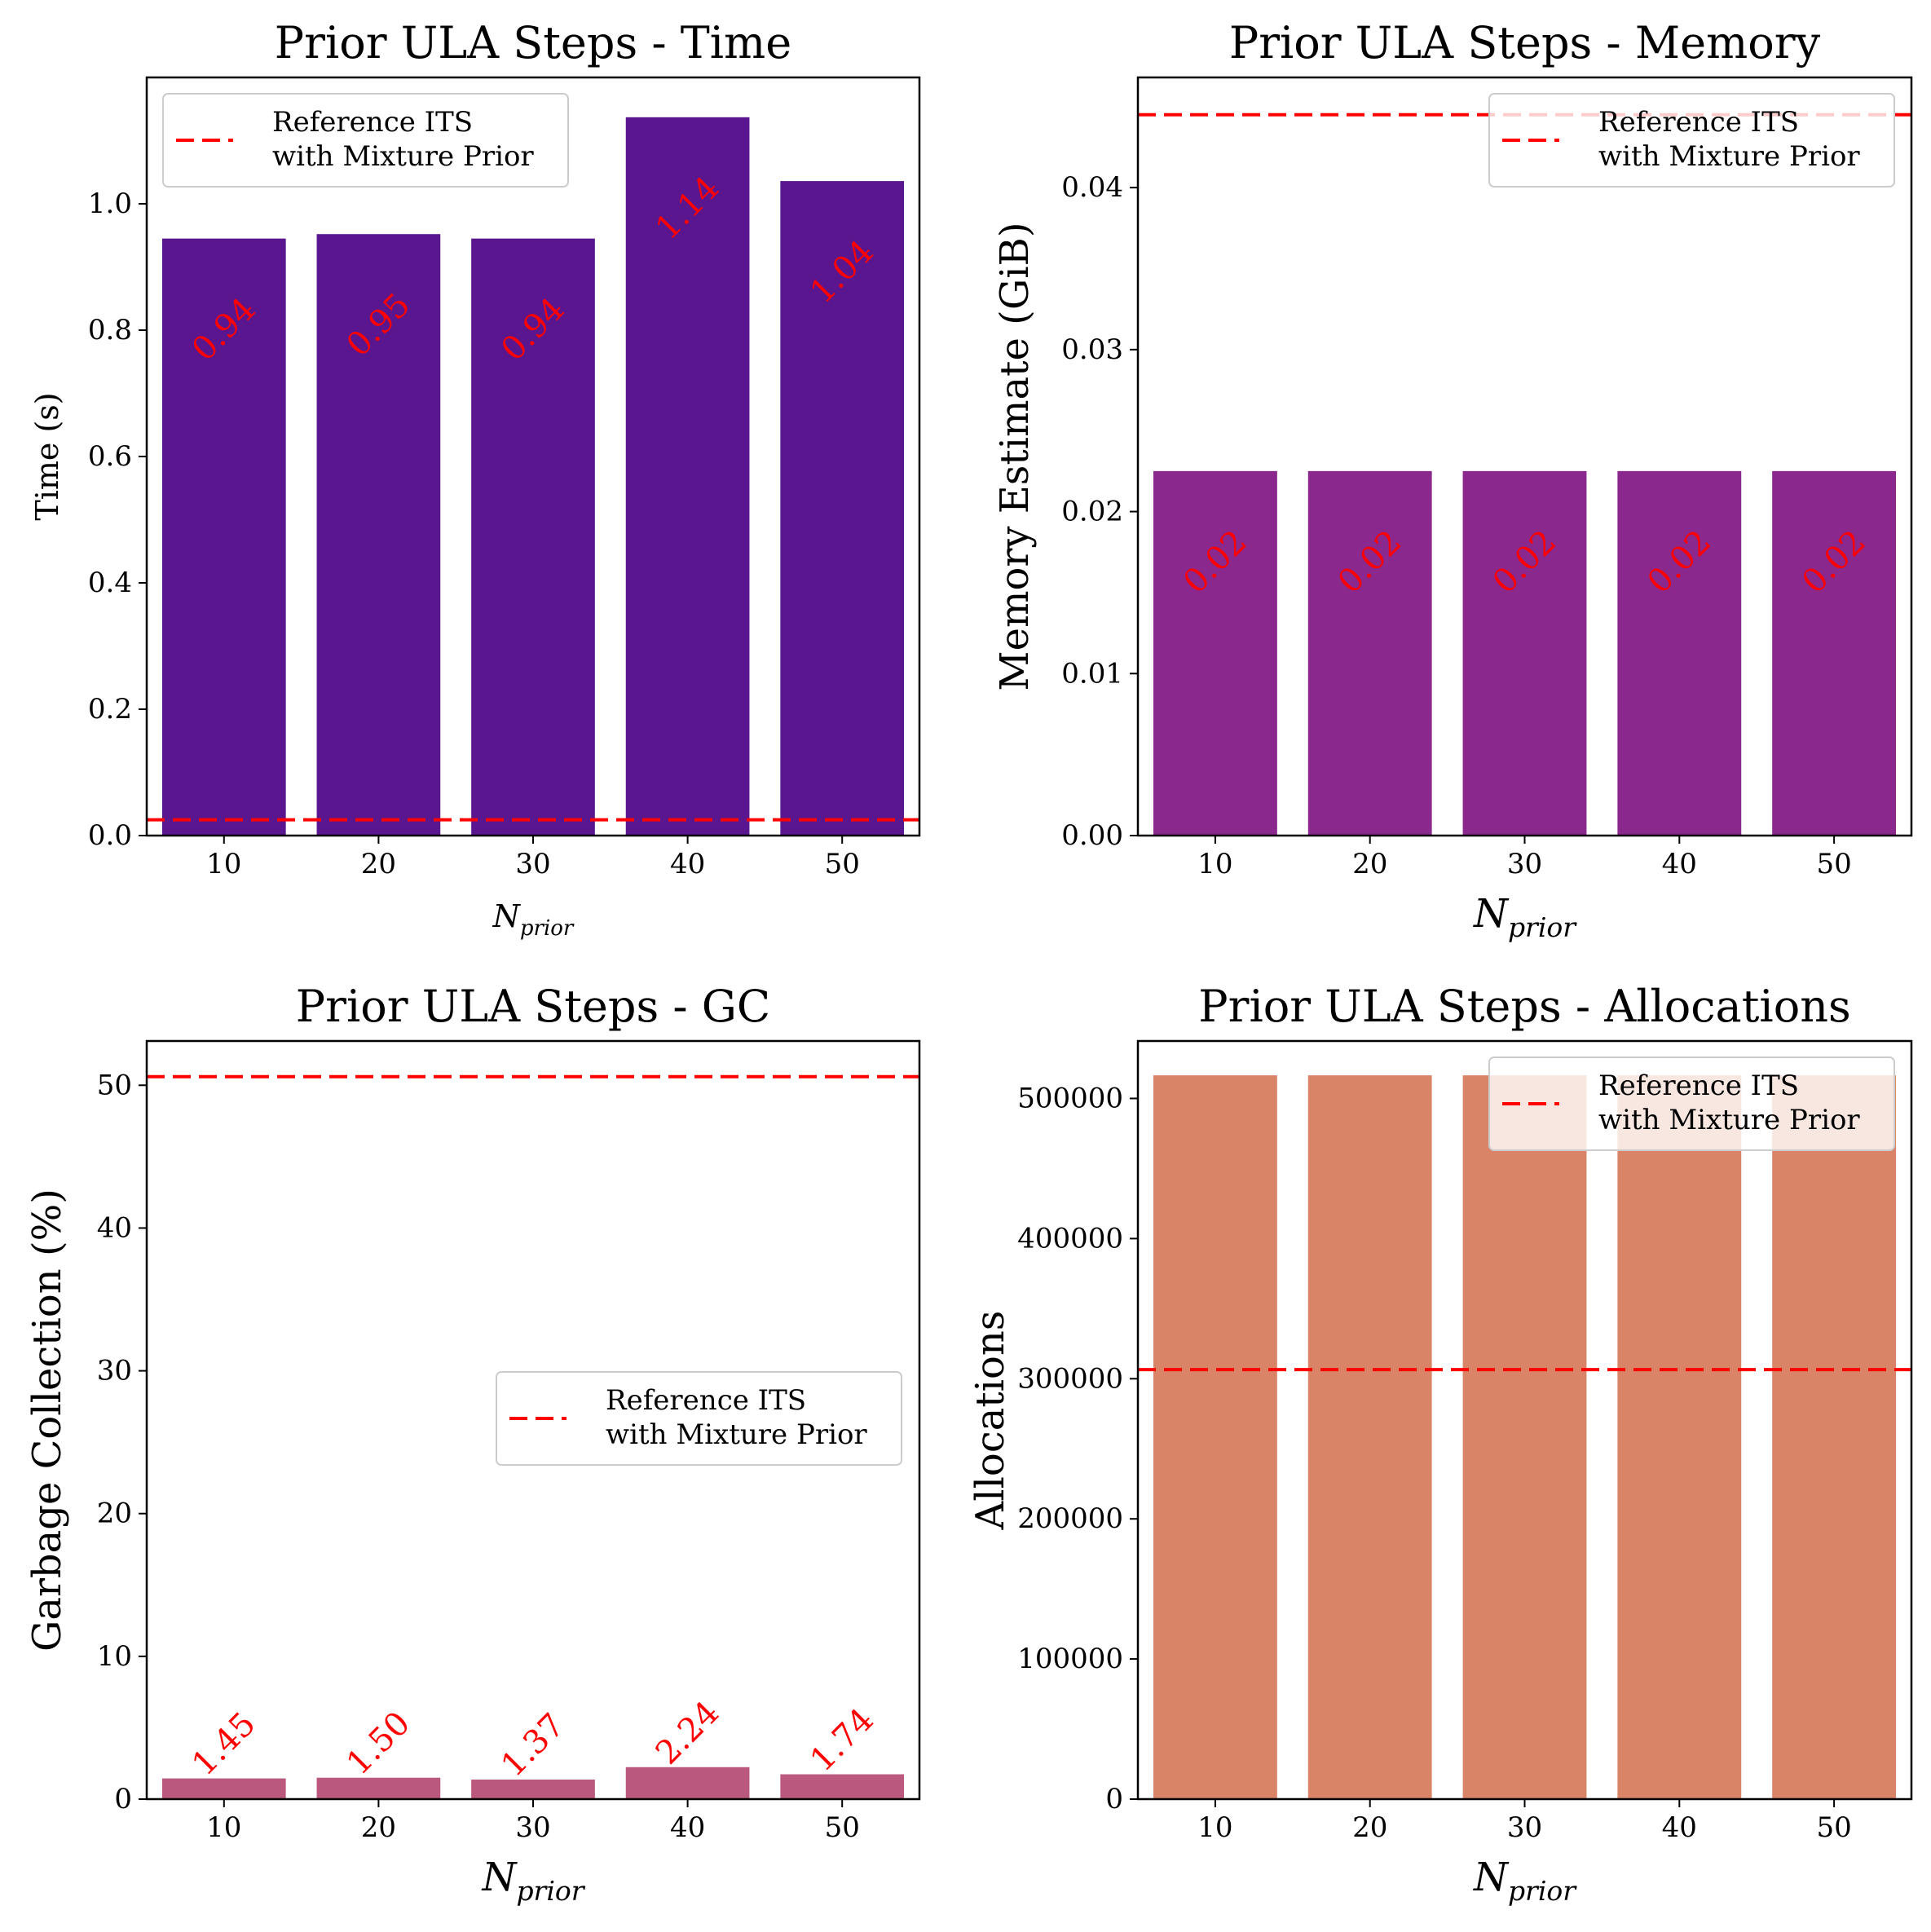  I want to click on y-tick-label: 0.2, so click(110, 709).